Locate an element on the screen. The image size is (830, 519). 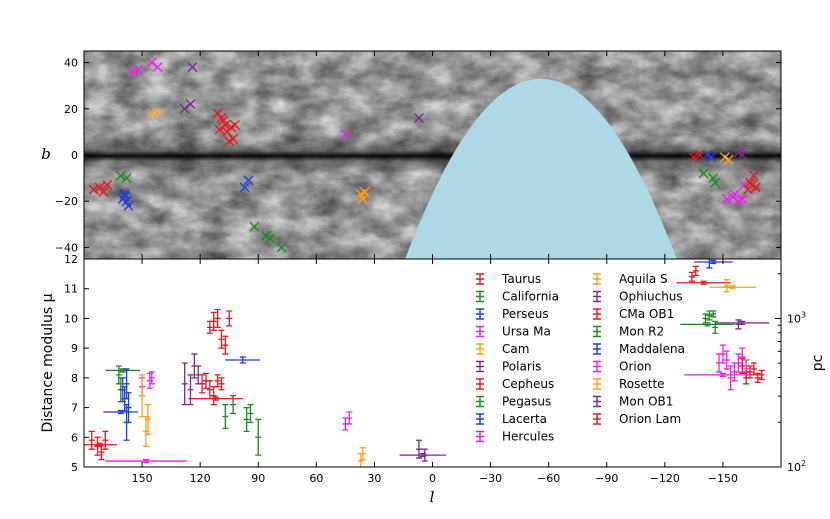
legend-item-cam: Cam is located at coordinates (502, 349).